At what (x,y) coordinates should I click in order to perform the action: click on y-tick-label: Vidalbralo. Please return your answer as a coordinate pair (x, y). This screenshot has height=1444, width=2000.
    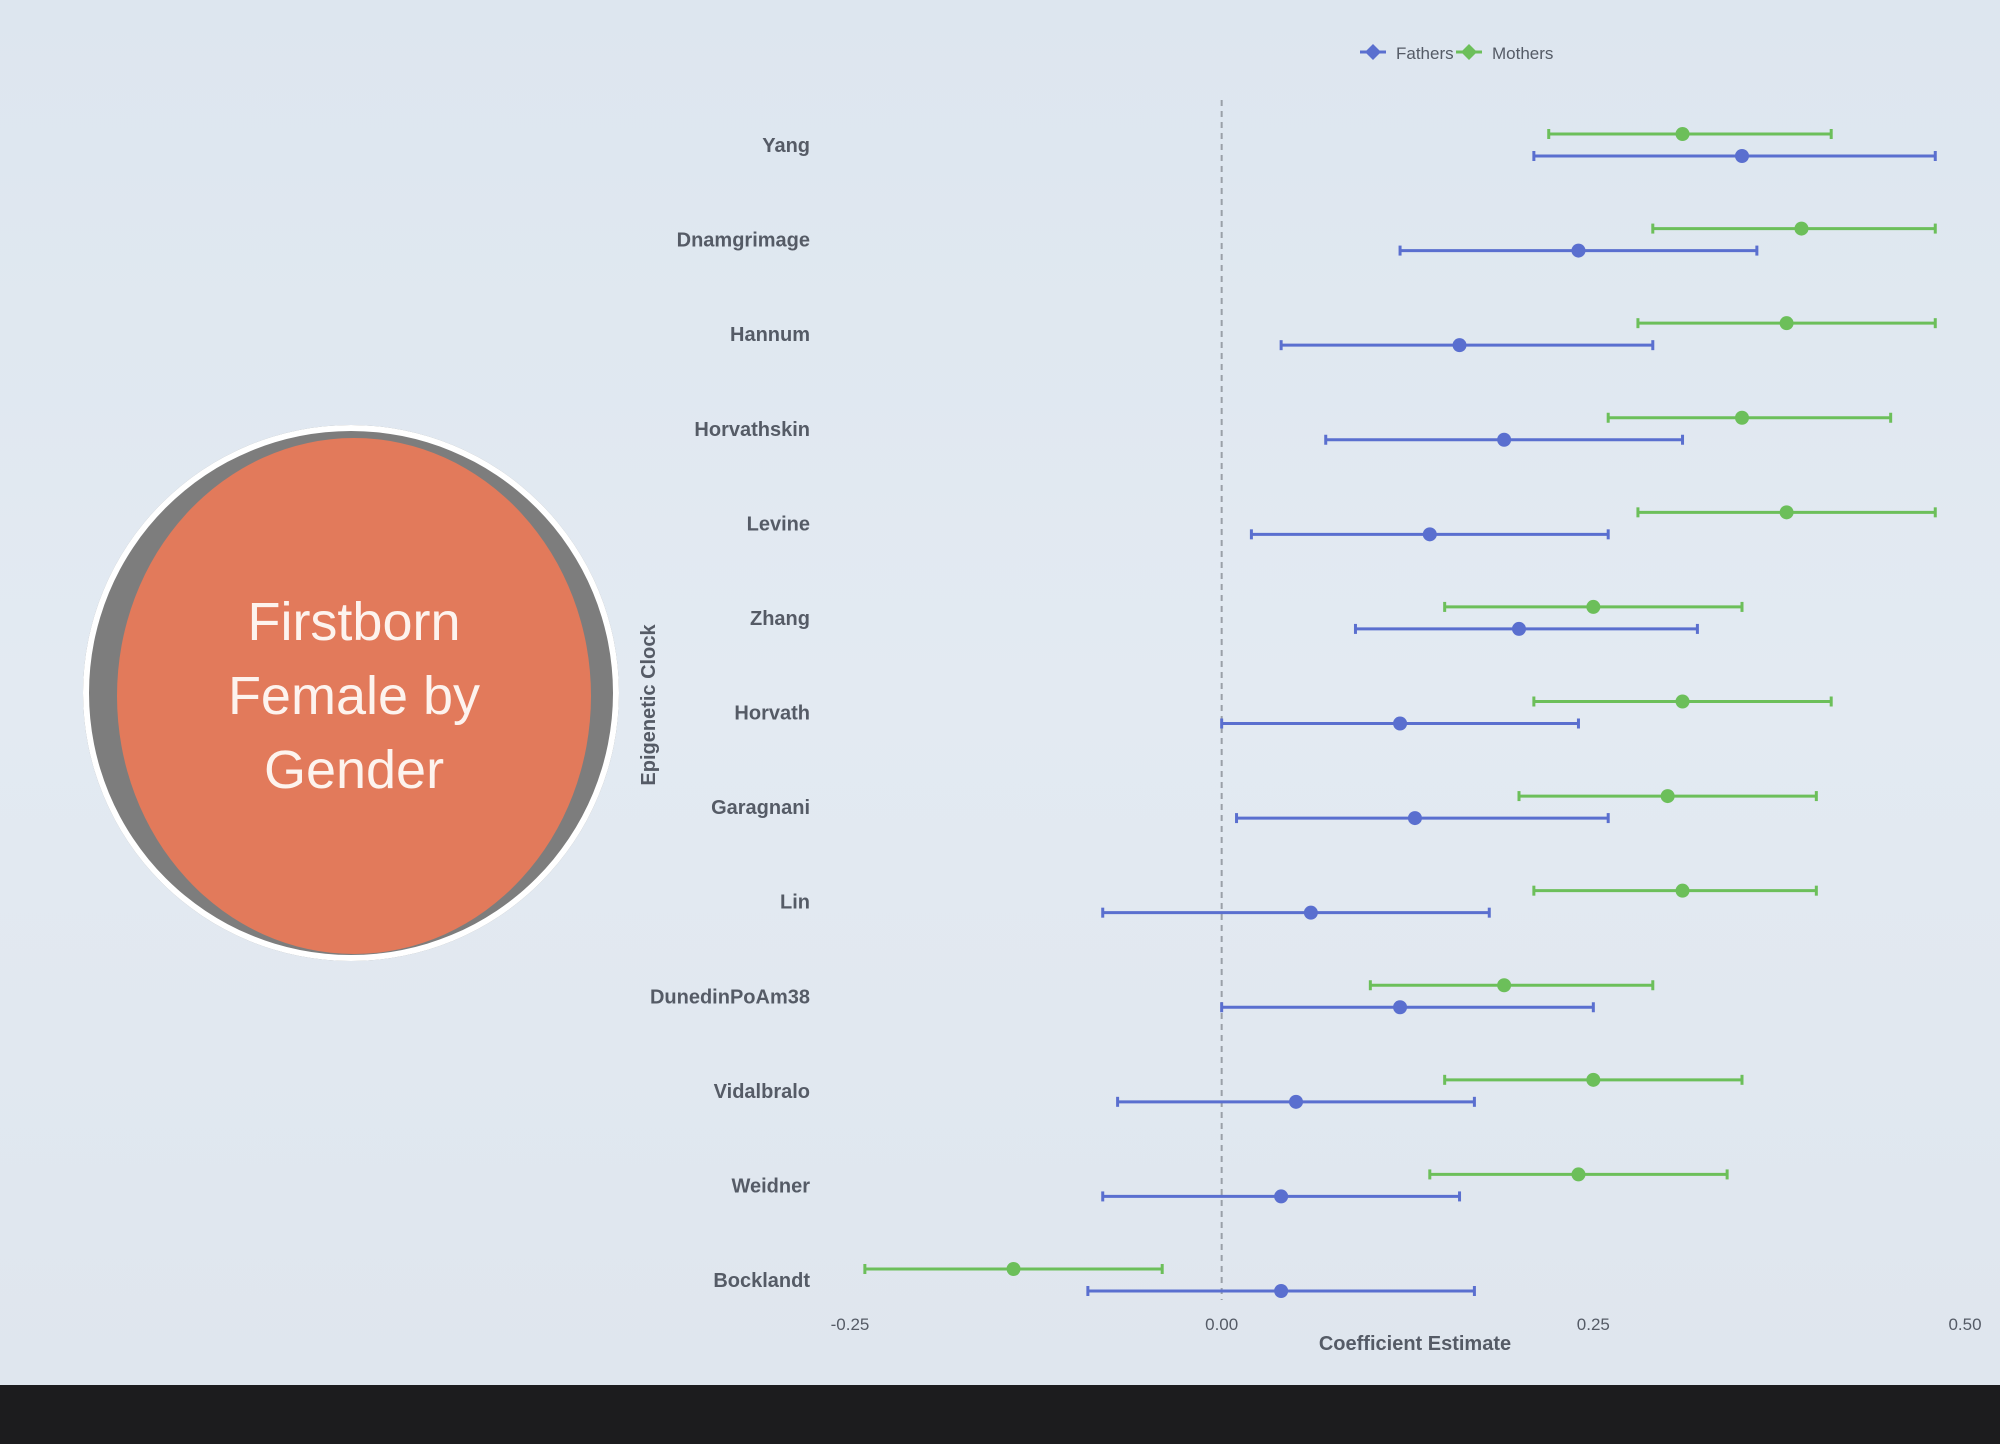
    Looking at the image, I should click on (762, 1092).